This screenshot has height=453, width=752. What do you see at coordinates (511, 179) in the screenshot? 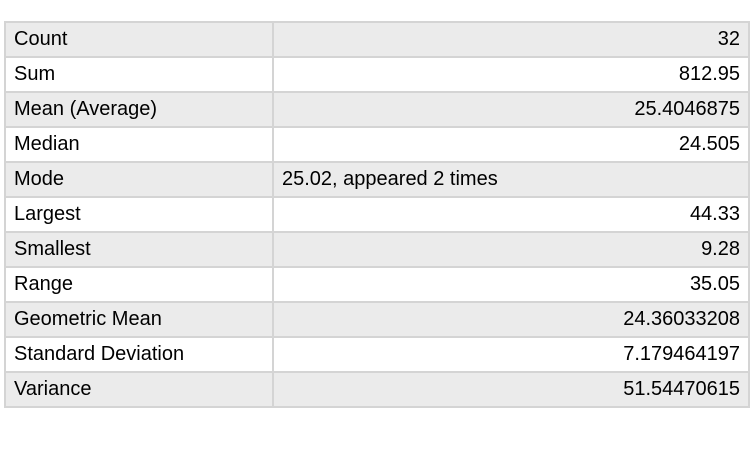
I see `stat-value: 25.02, appeared 2 times` at bounding box center [511, 179].